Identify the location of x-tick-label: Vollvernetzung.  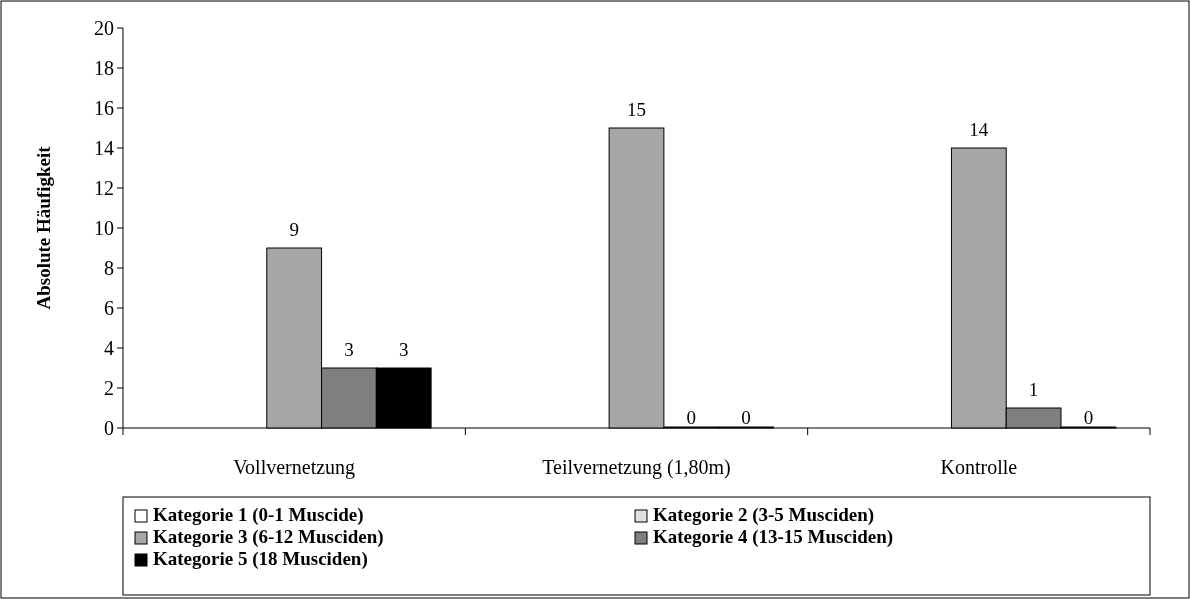
(294, 467).